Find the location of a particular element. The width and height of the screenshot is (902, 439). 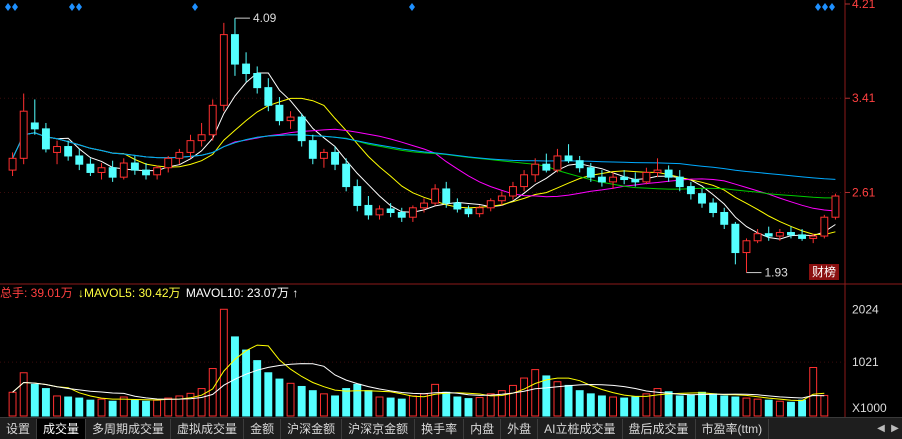

scroll-left-icon: ◀ is located at coordinates (881, 428).